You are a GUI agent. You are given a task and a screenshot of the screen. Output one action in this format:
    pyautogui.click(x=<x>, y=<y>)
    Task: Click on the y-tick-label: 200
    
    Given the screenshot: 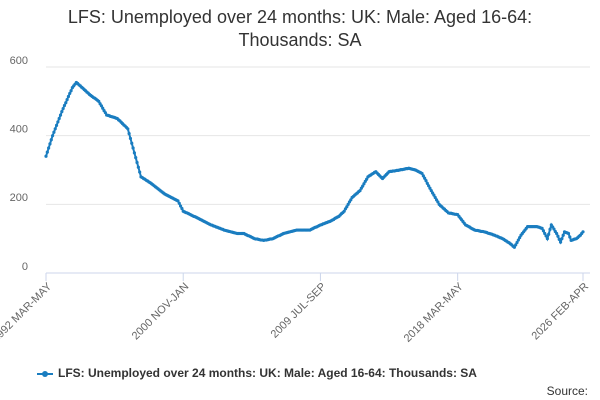 What is the action you would take?
    pyautogui.click(x=19, y=198)
    